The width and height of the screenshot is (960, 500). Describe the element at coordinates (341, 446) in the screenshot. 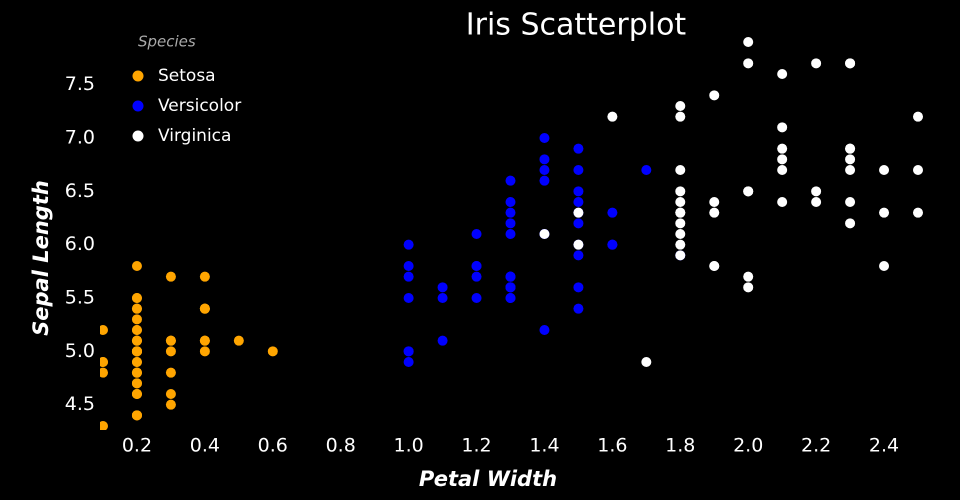

I see `x-tick-label: 0.8` at that location.